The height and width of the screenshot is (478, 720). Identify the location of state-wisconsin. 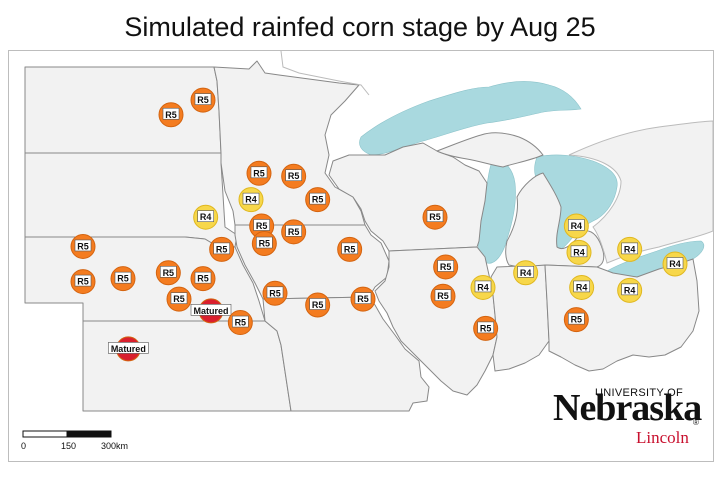
(408, 197).